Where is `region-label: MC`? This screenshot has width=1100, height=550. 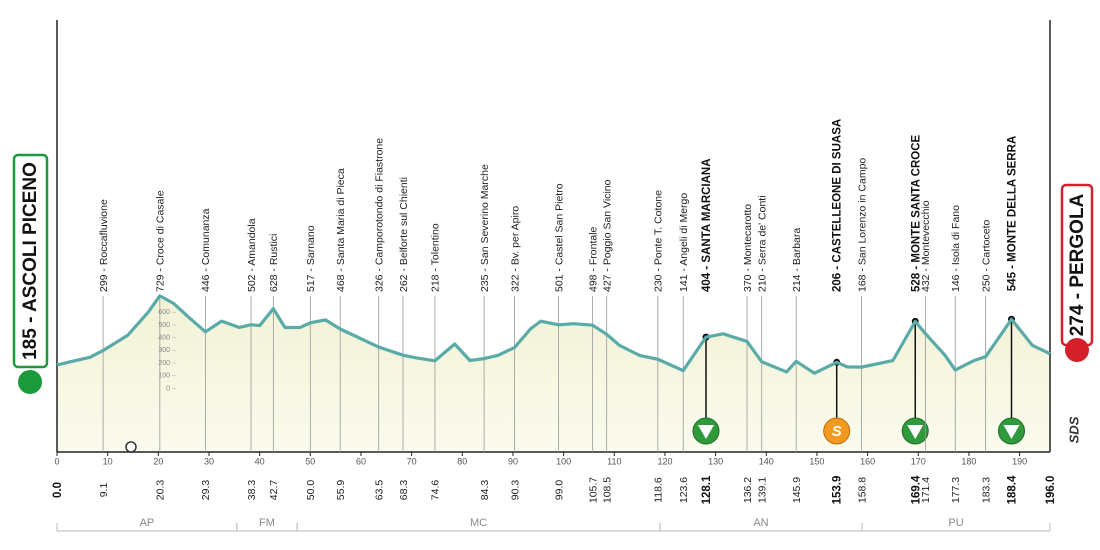 region-label: MC is located at coordinates (478, 523).